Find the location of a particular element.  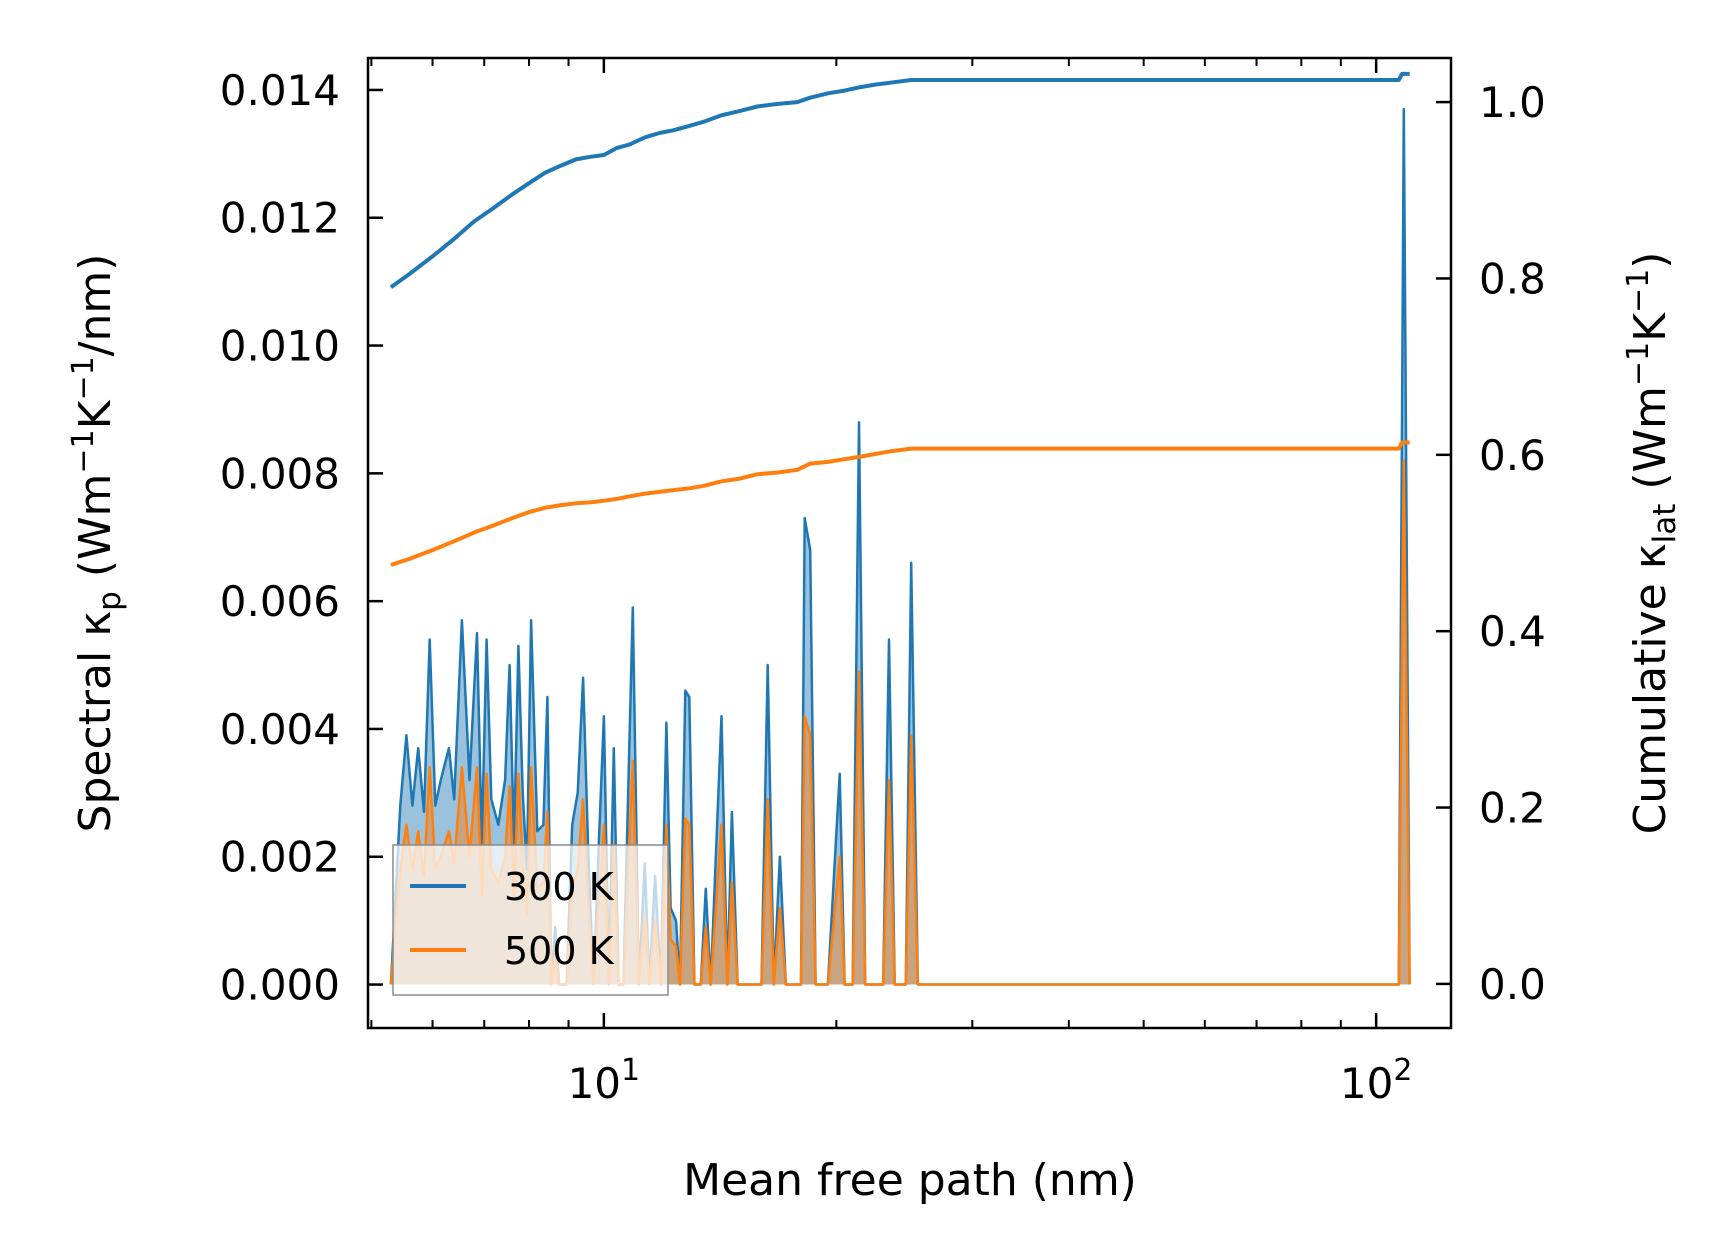

y-right-label-part: ) is located at coordinates (1650, 260).